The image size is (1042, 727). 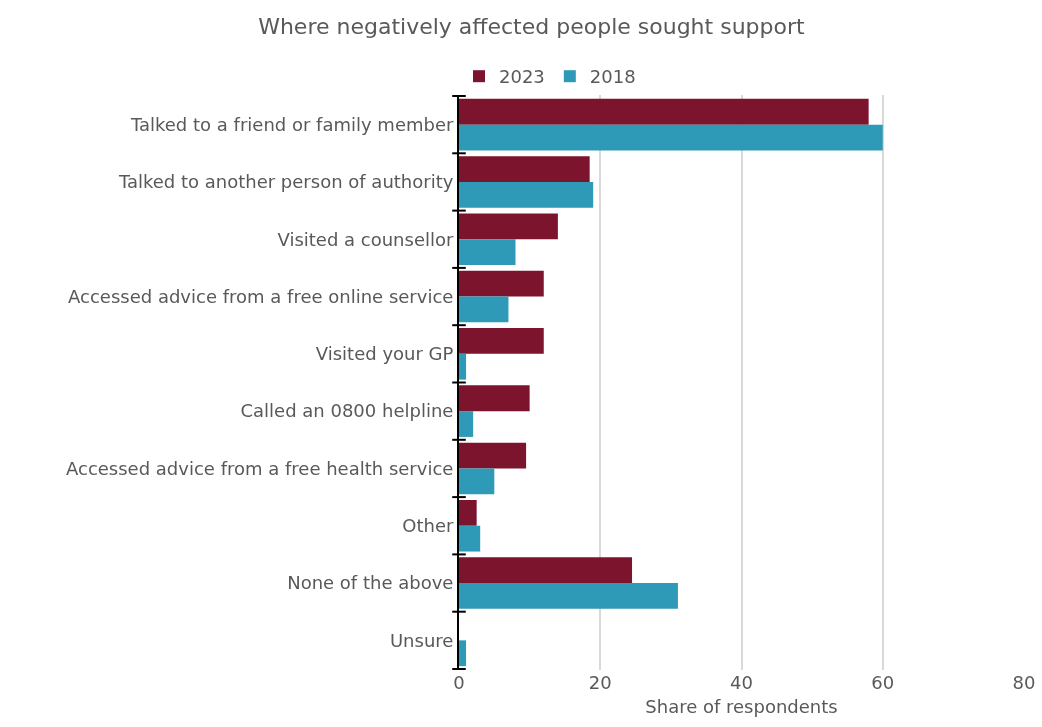 What do you see at coordinates (259, 468) in the screenshot?
I see `y-tick-label: Accessed advice from a free health service` at bounding box center [259, 468].